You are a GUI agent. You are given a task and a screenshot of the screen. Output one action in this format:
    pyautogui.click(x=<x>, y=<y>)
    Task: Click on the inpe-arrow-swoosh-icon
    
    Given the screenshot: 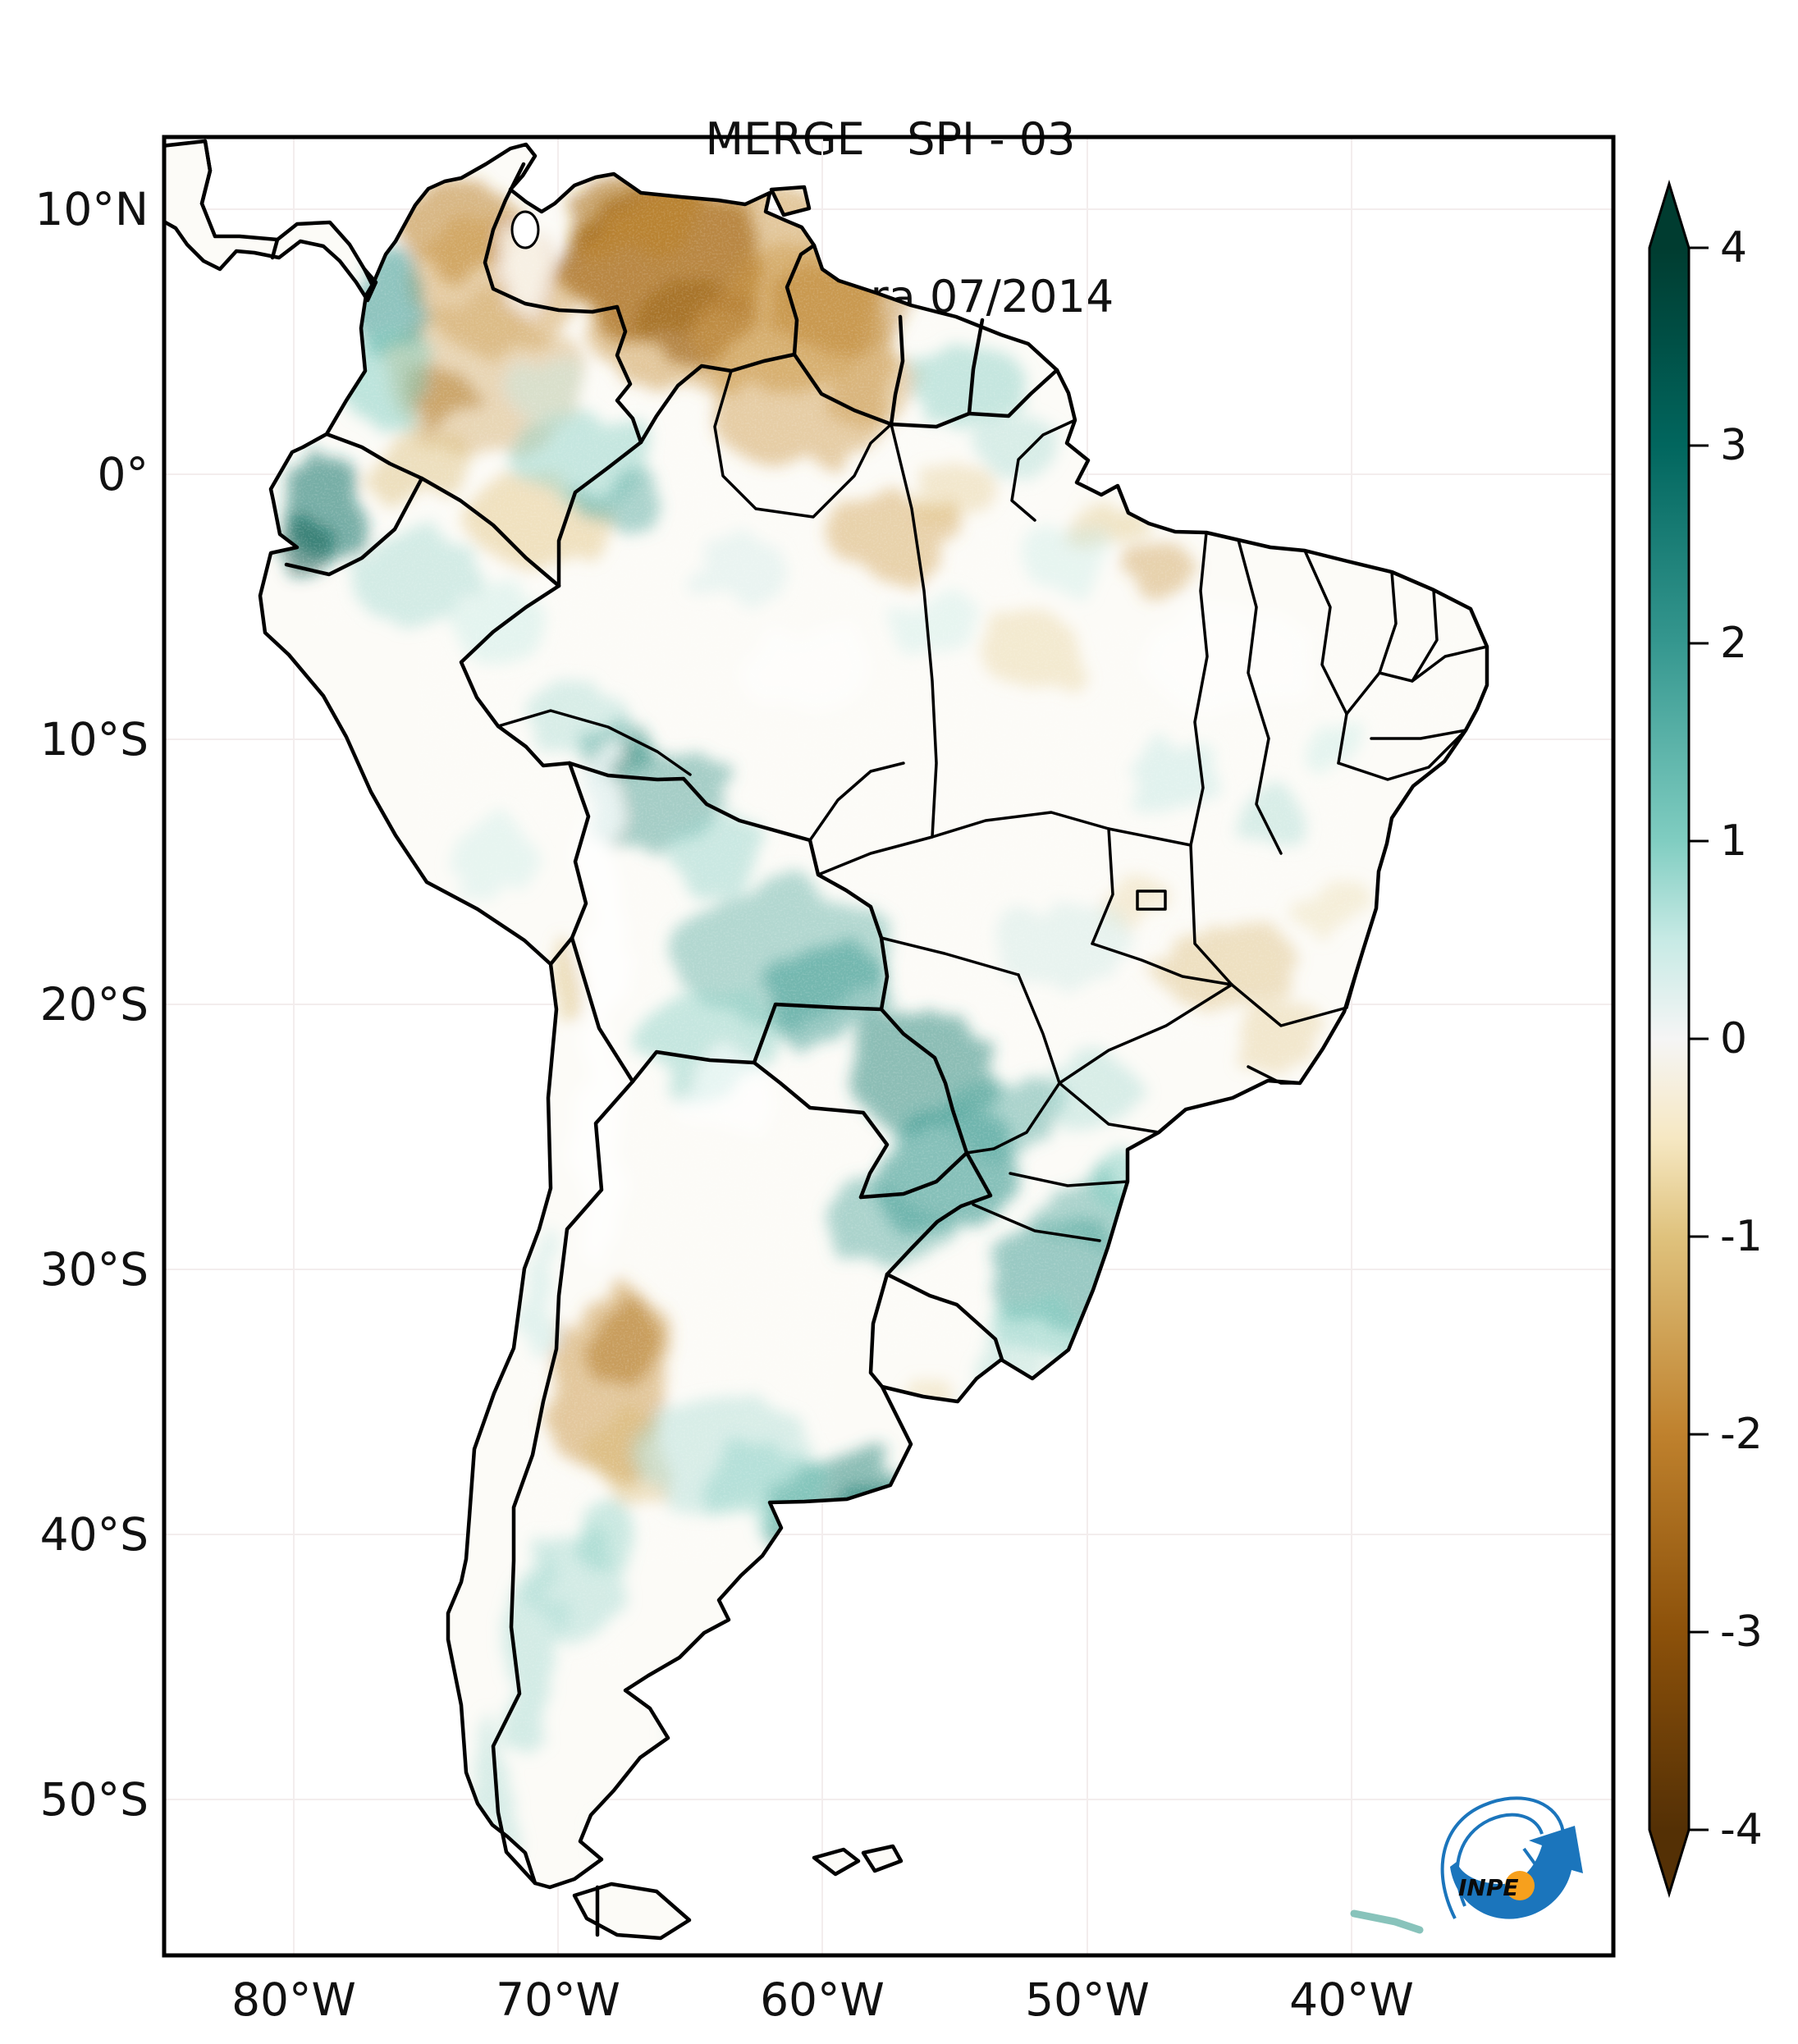 What is the action you would take?
    pyautogui.click(x=1516, y=1872)
    